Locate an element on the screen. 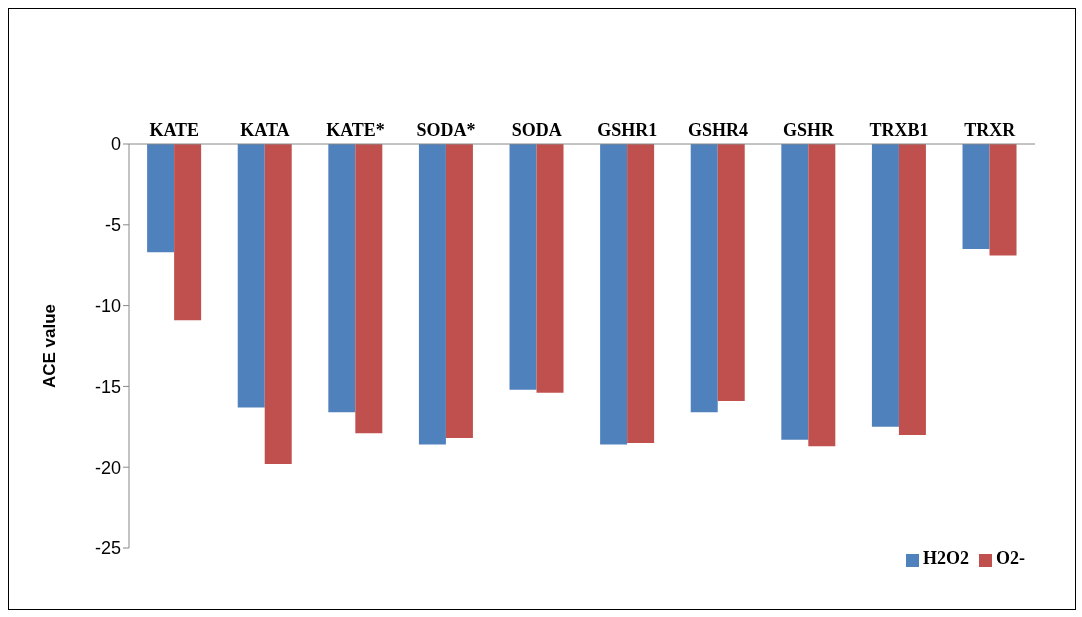  y-tick-label: -15 is located at coordinates (107, 386).